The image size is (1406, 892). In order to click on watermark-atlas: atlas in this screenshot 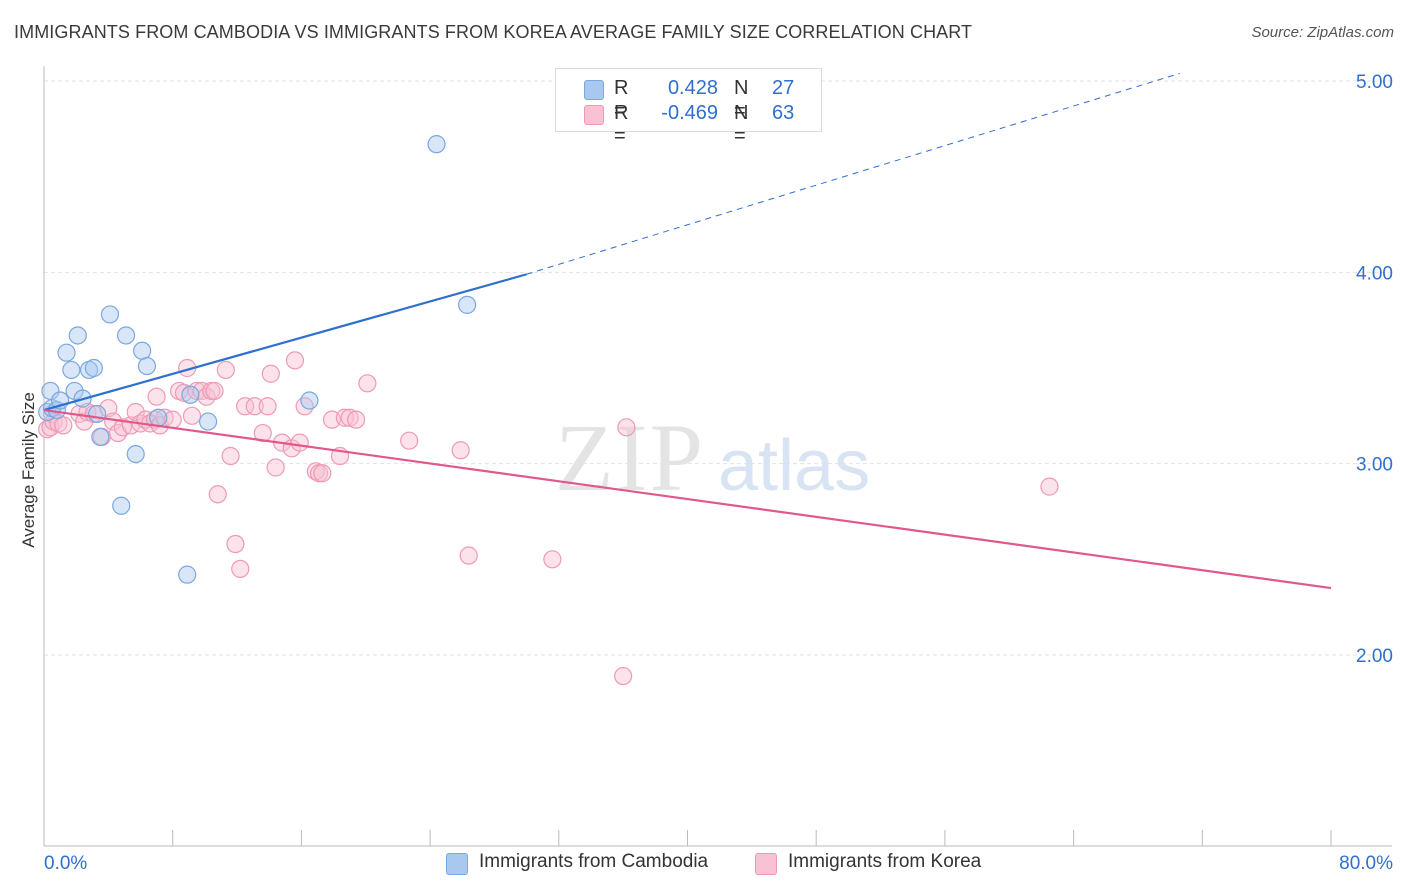, I will do `click(794, 466)`.